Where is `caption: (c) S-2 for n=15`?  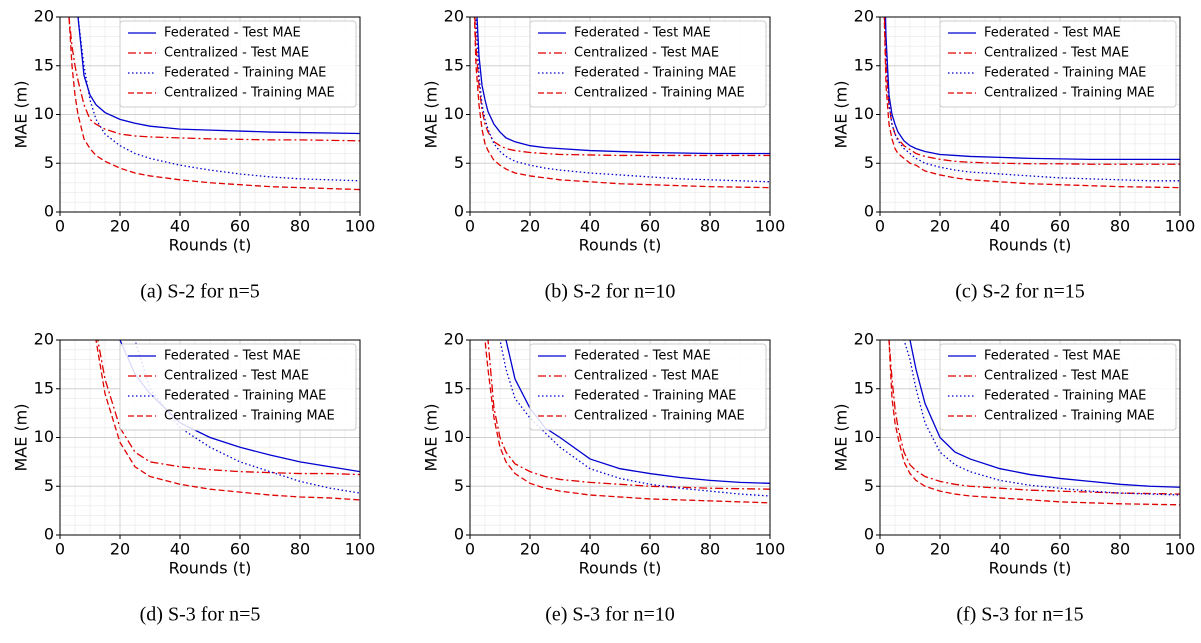
caption: (c) S-2 for n=15 is located at coordinates (1020, 292).